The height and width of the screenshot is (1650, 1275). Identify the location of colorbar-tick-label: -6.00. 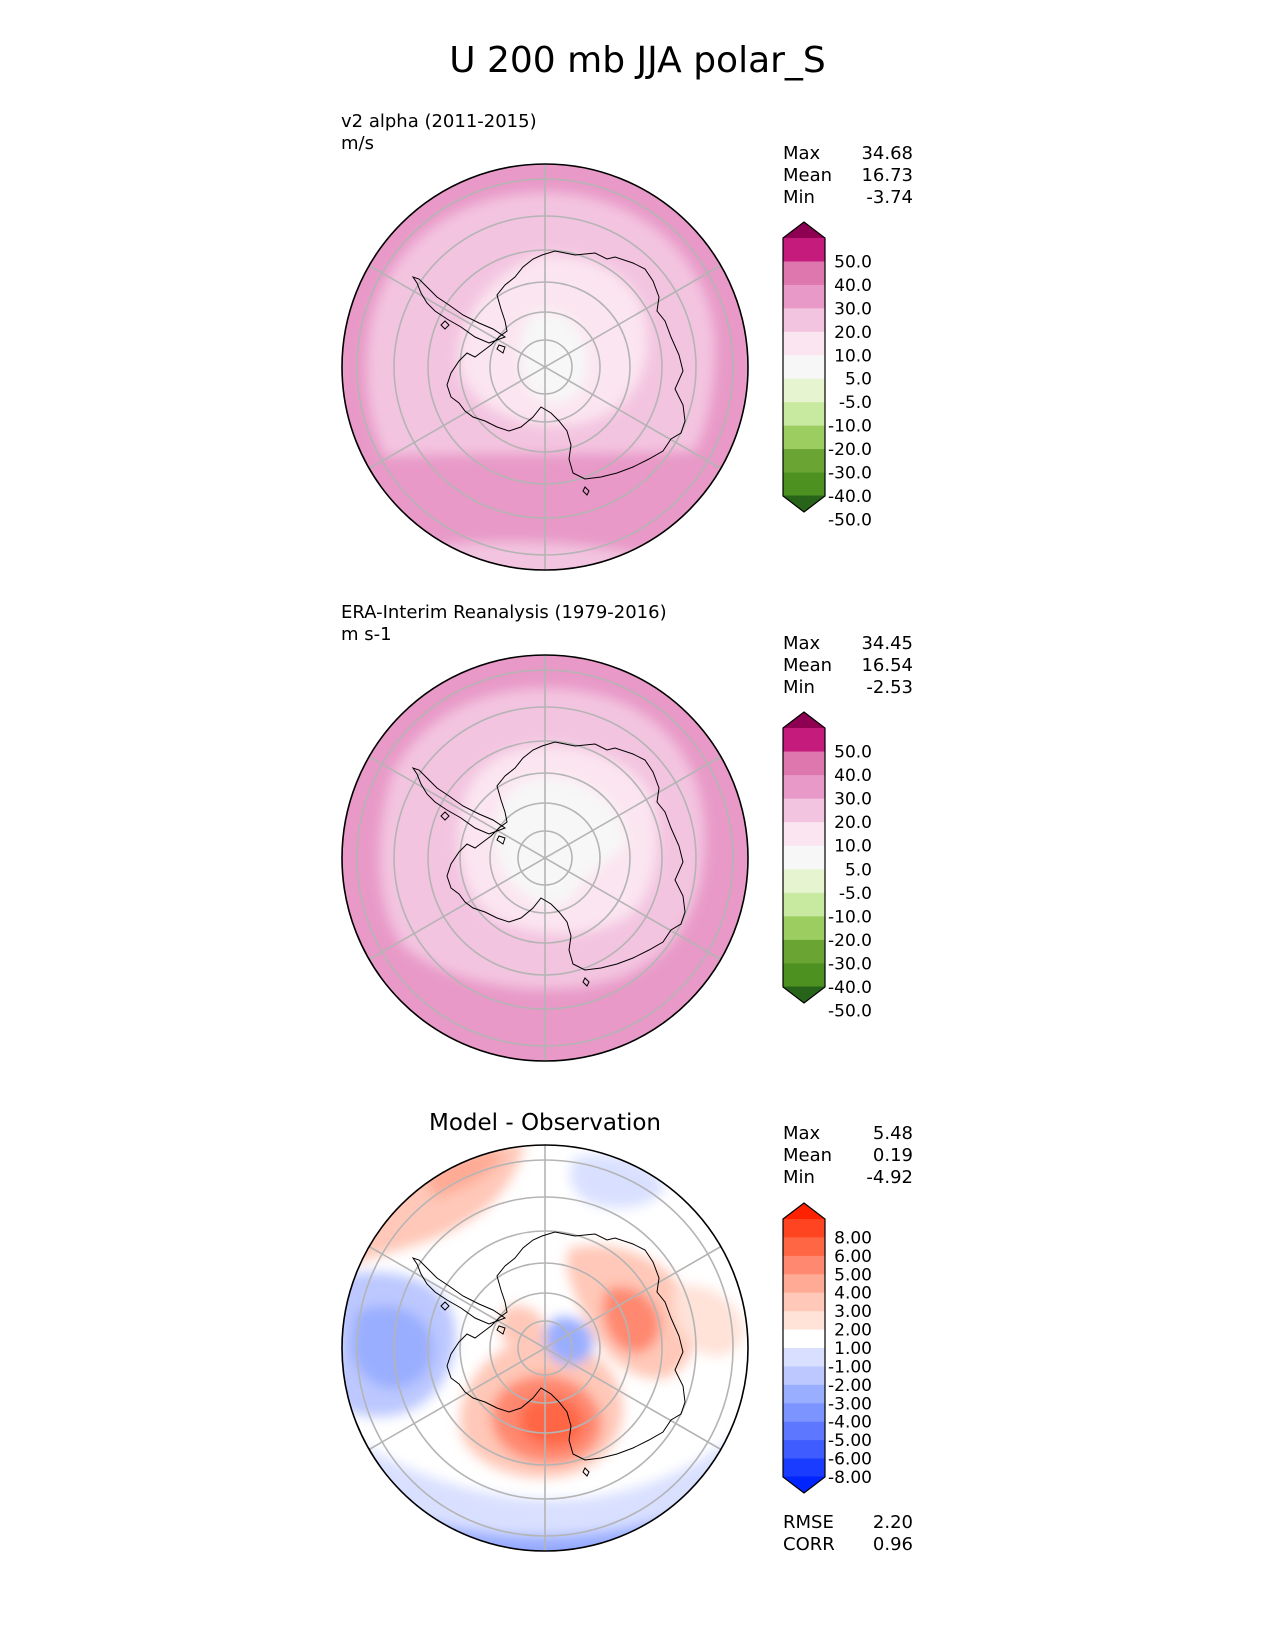
(850, 1460).